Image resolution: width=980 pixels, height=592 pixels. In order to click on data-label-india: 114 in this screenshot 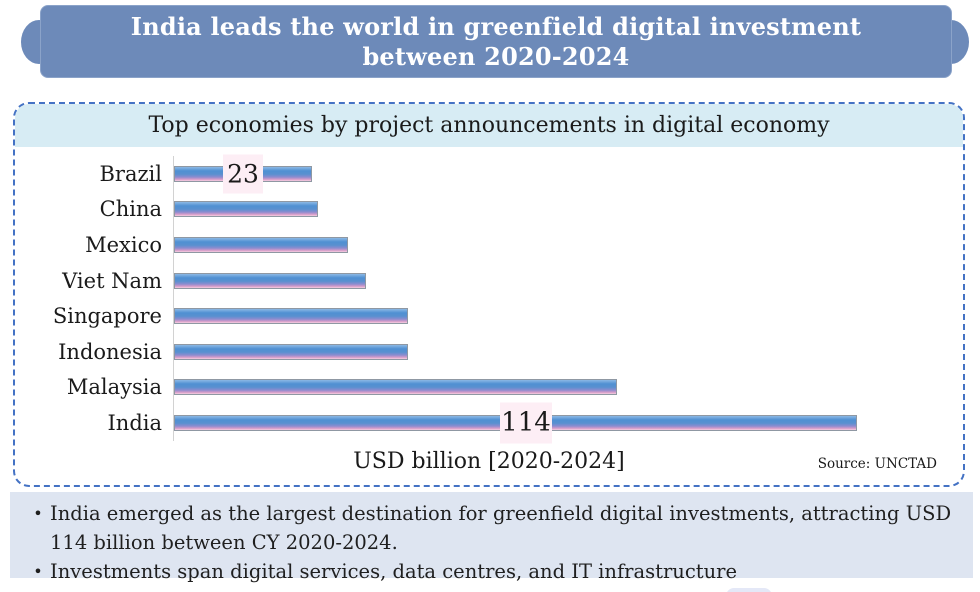, I will do `click(526, 423)`.